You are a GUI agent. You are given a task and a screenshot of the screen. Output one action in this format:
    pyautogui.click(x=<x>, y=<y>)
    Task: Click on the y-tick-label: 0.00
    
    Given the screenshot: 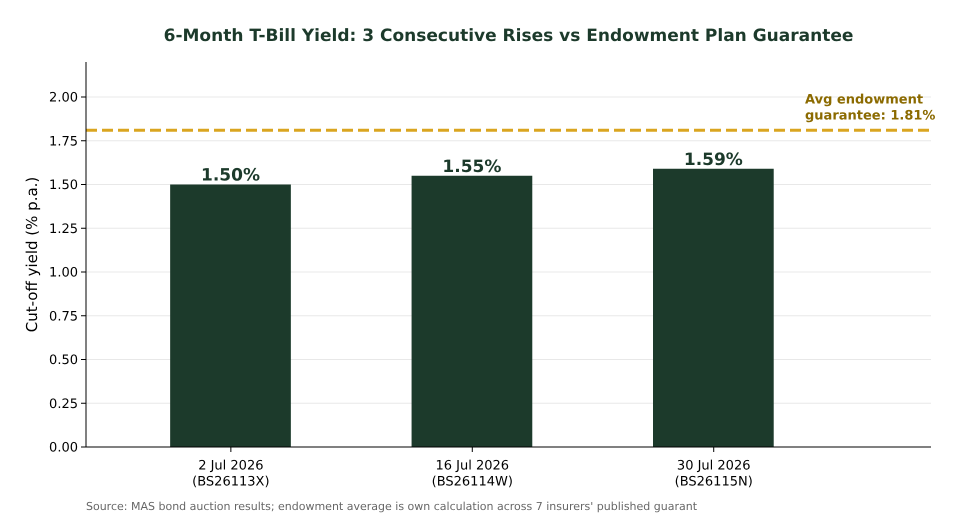 What is the action you would take?
    pyautogui.click(x=63, y=448)
    